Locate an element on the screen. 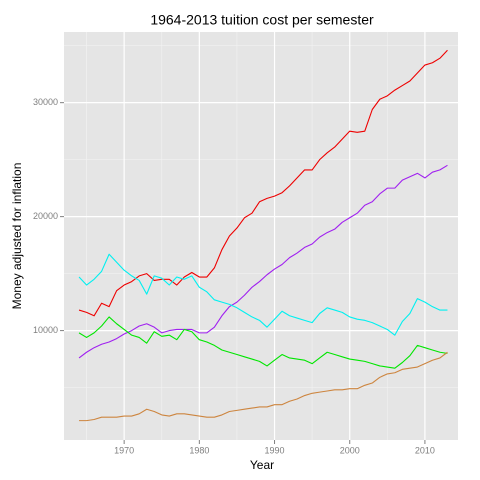 This screenshot has width=480, height=480. y-axis-title: Money adjusted for inflation is located at coordinates (17, 236).